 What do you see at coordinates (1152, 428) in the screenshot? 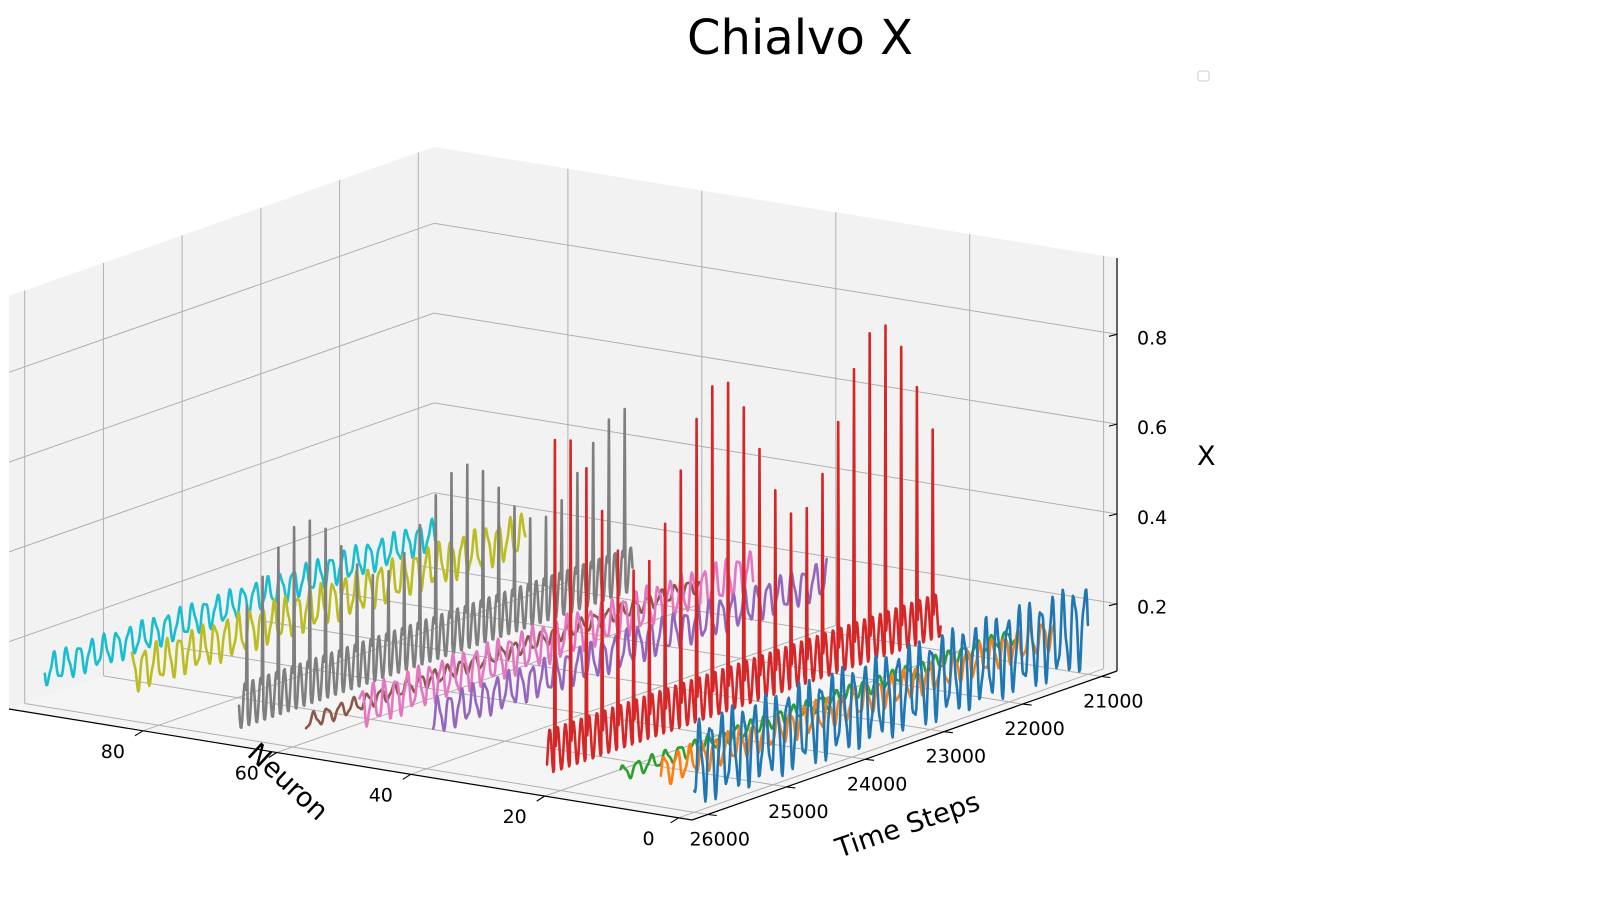
I see `z-tick-label: 0.6` at bounding box center [1152, 428].